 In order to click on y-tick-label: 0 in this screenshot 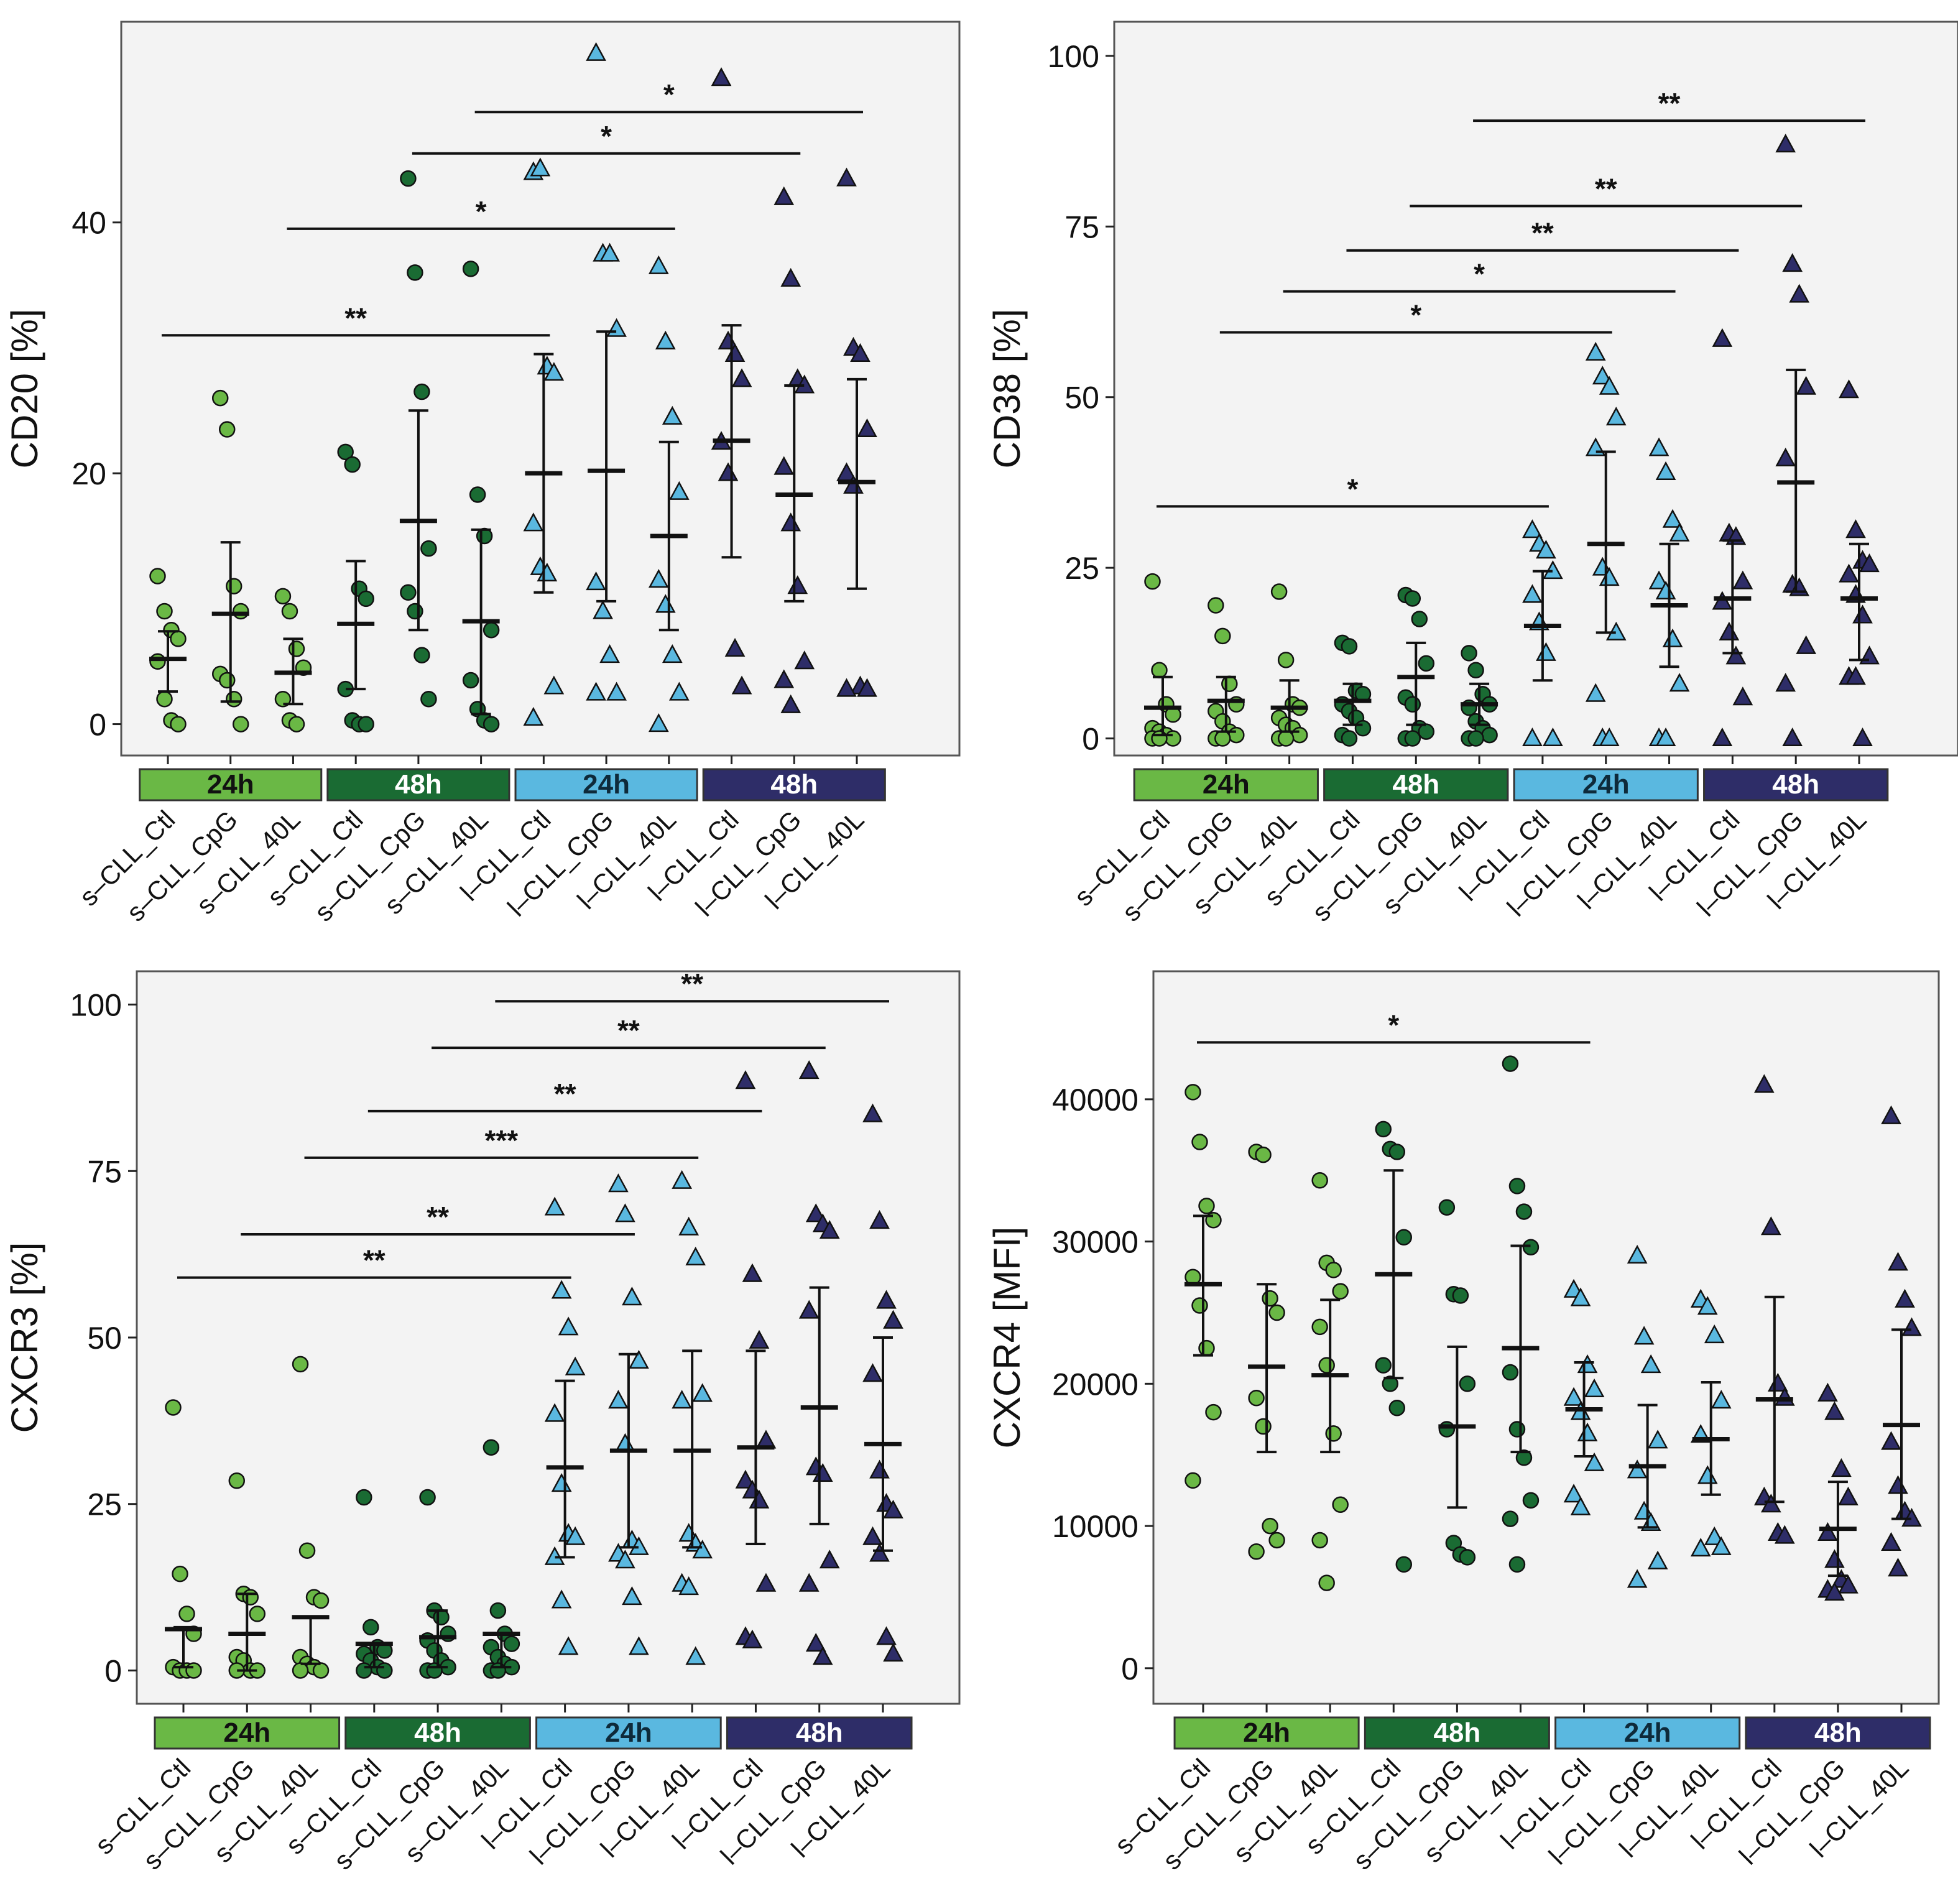, I will do `click(1129, 1669)`.